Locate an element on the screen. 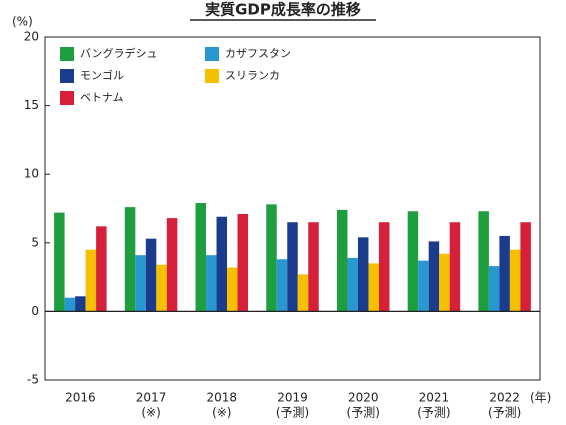  x-unit: (年) is located at coordinates (540, 398).